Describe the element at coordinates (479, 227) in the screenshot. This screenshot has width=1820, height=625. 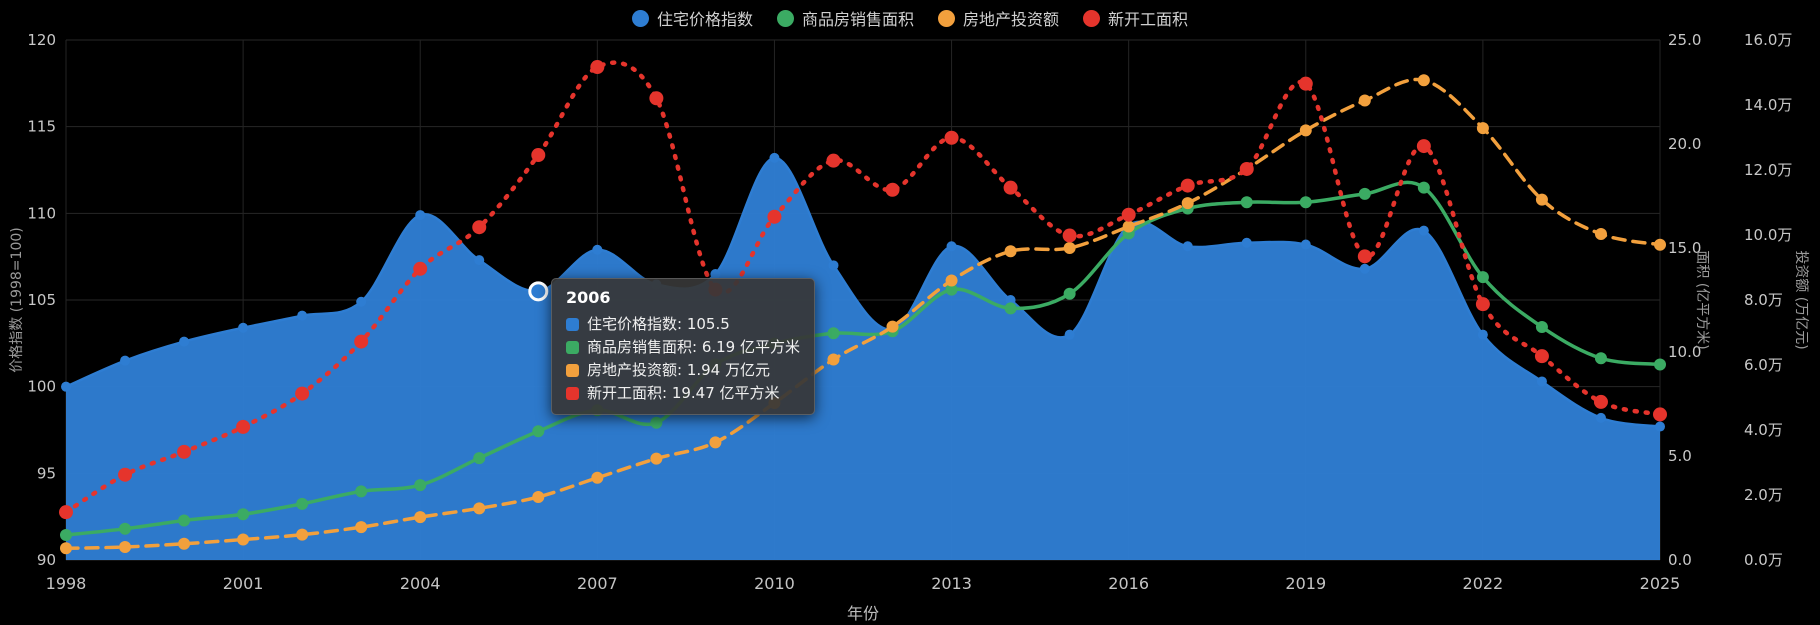
I see `data-point-3-2005` at that location.